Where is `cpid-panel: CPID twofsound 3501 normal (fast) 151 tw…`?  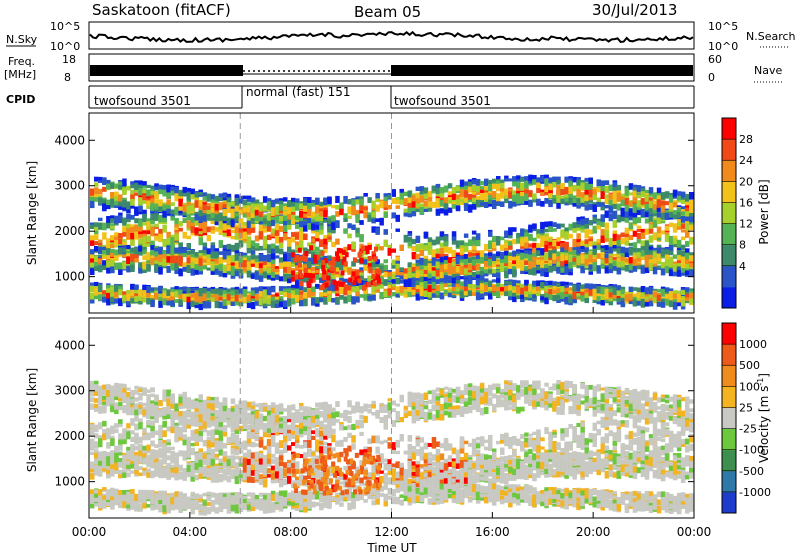 cpid-panel: CPID twofsound 3501 normal (fast) 151 tw… is located at coordinates (350, 97).